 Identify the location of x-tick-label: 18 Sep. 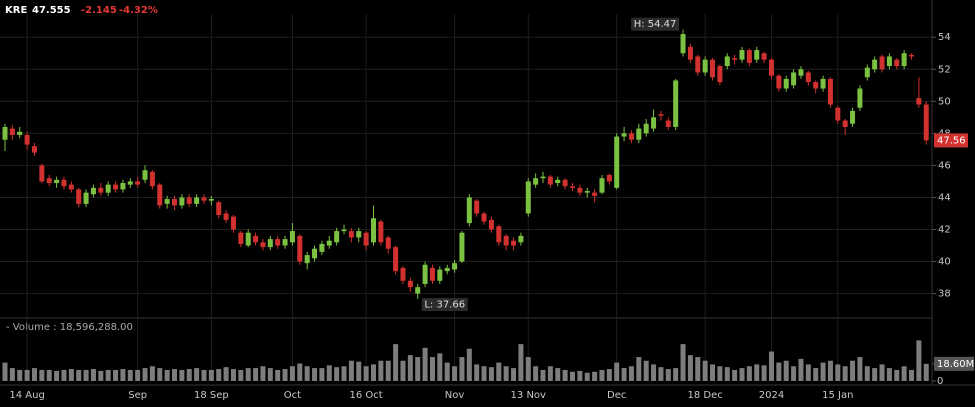
(211, 395).